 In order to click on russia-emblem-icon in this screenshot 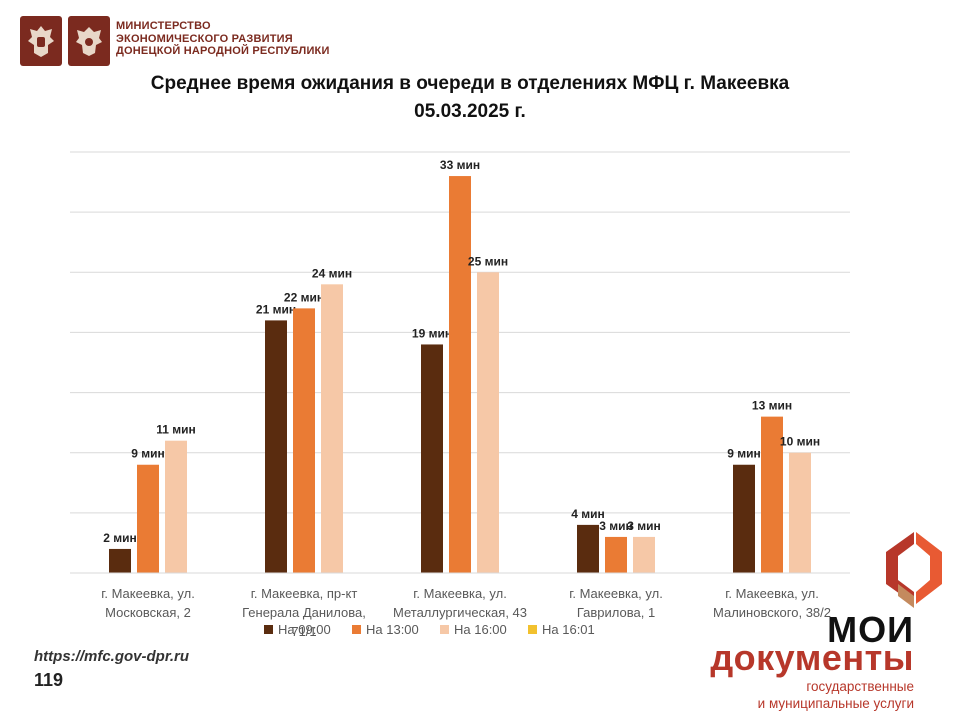, I will do `click(41, 41)`.